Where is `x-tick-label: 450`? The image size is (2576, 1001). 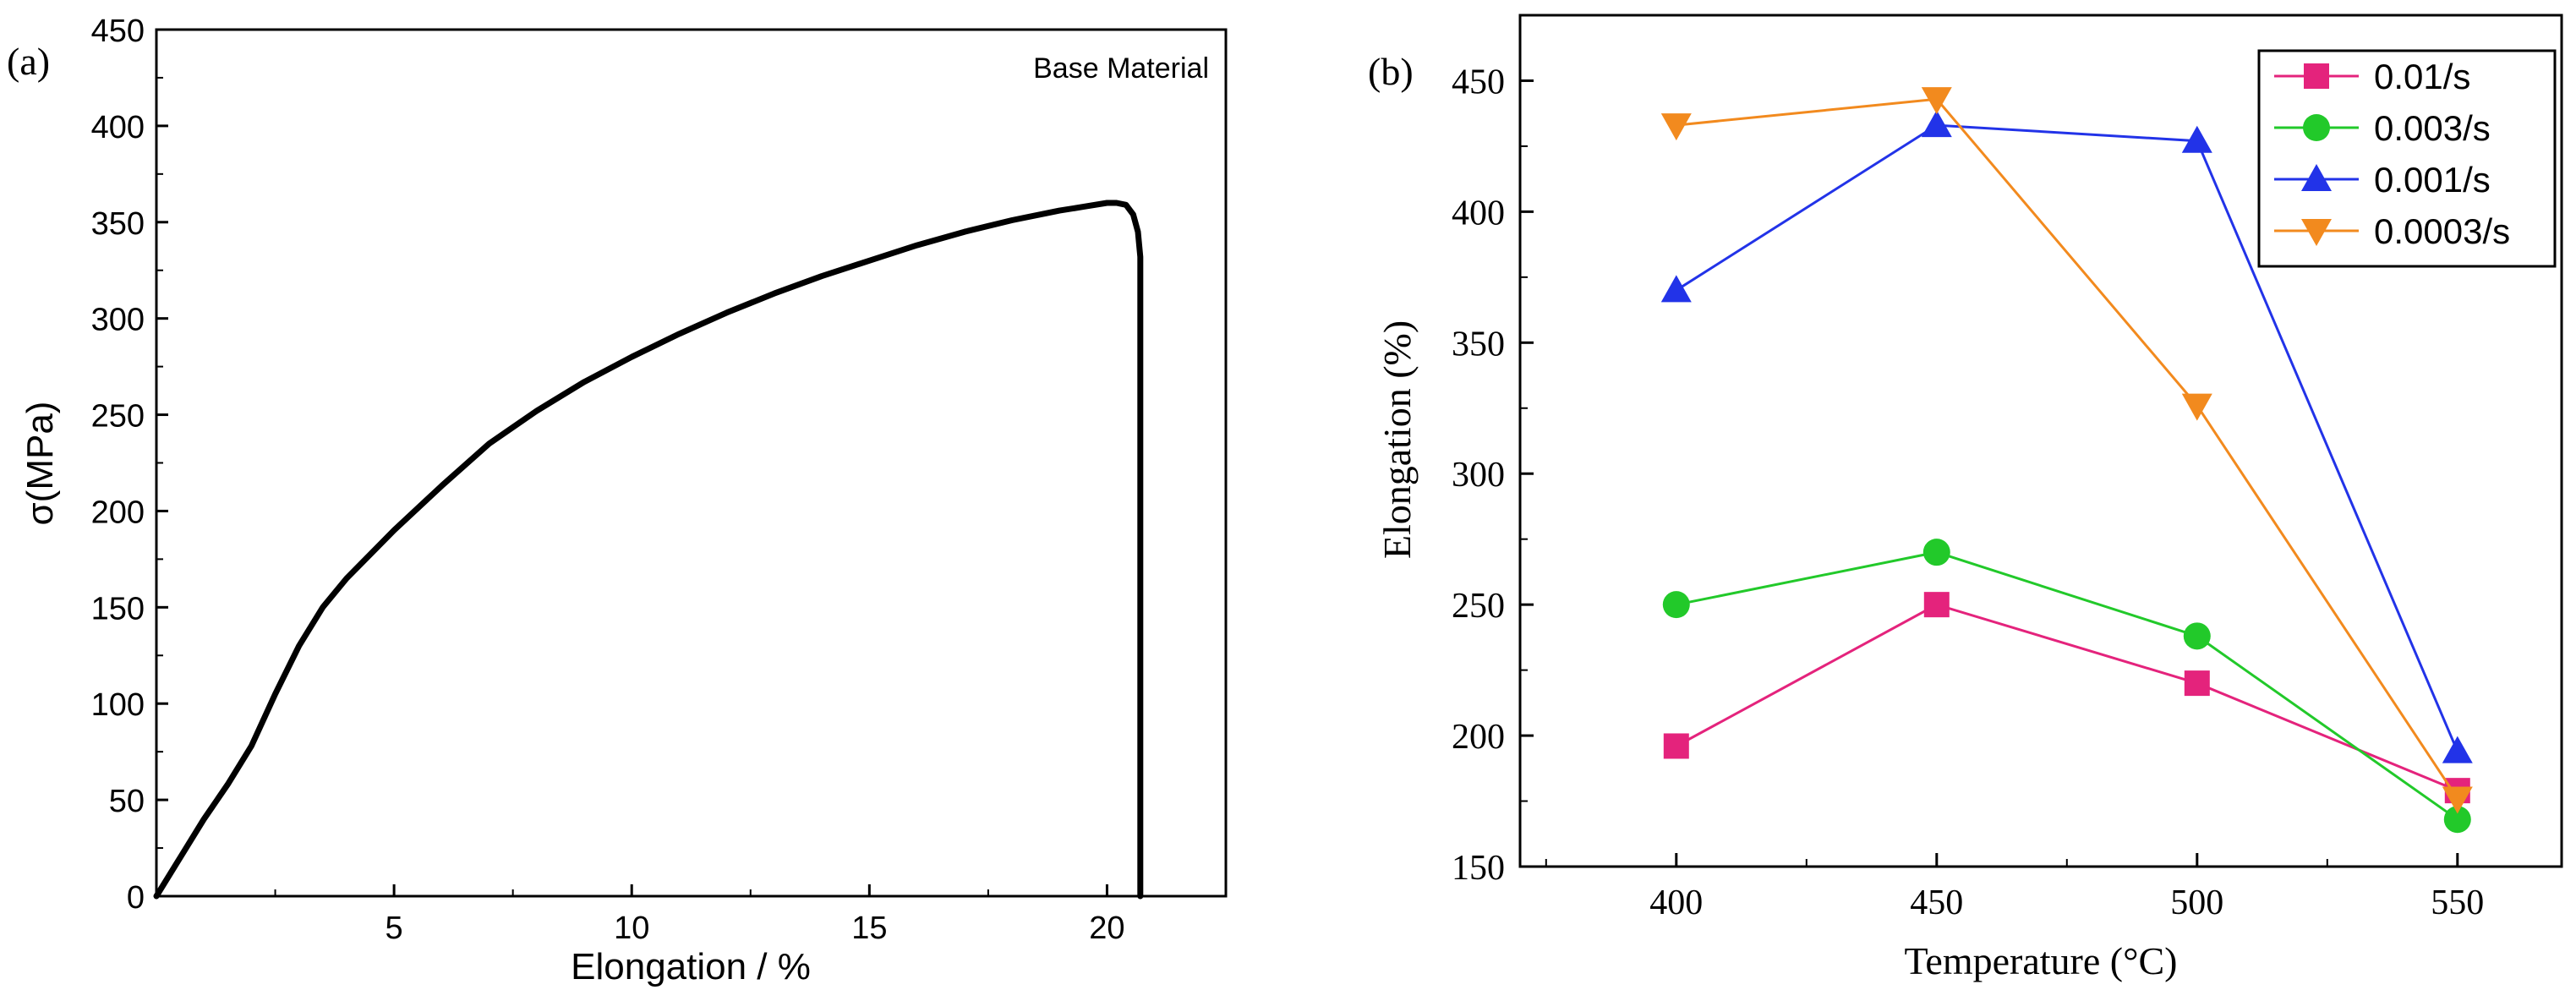 x-tick-label: 450 is located at coordinates (1936, 902).